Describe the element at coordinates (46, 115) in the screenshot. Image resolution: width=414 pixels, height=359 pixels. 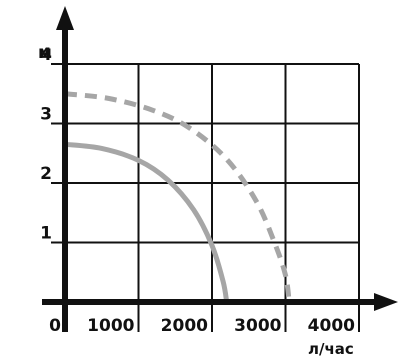
I see `y-tick-label-3: 3` at that location.